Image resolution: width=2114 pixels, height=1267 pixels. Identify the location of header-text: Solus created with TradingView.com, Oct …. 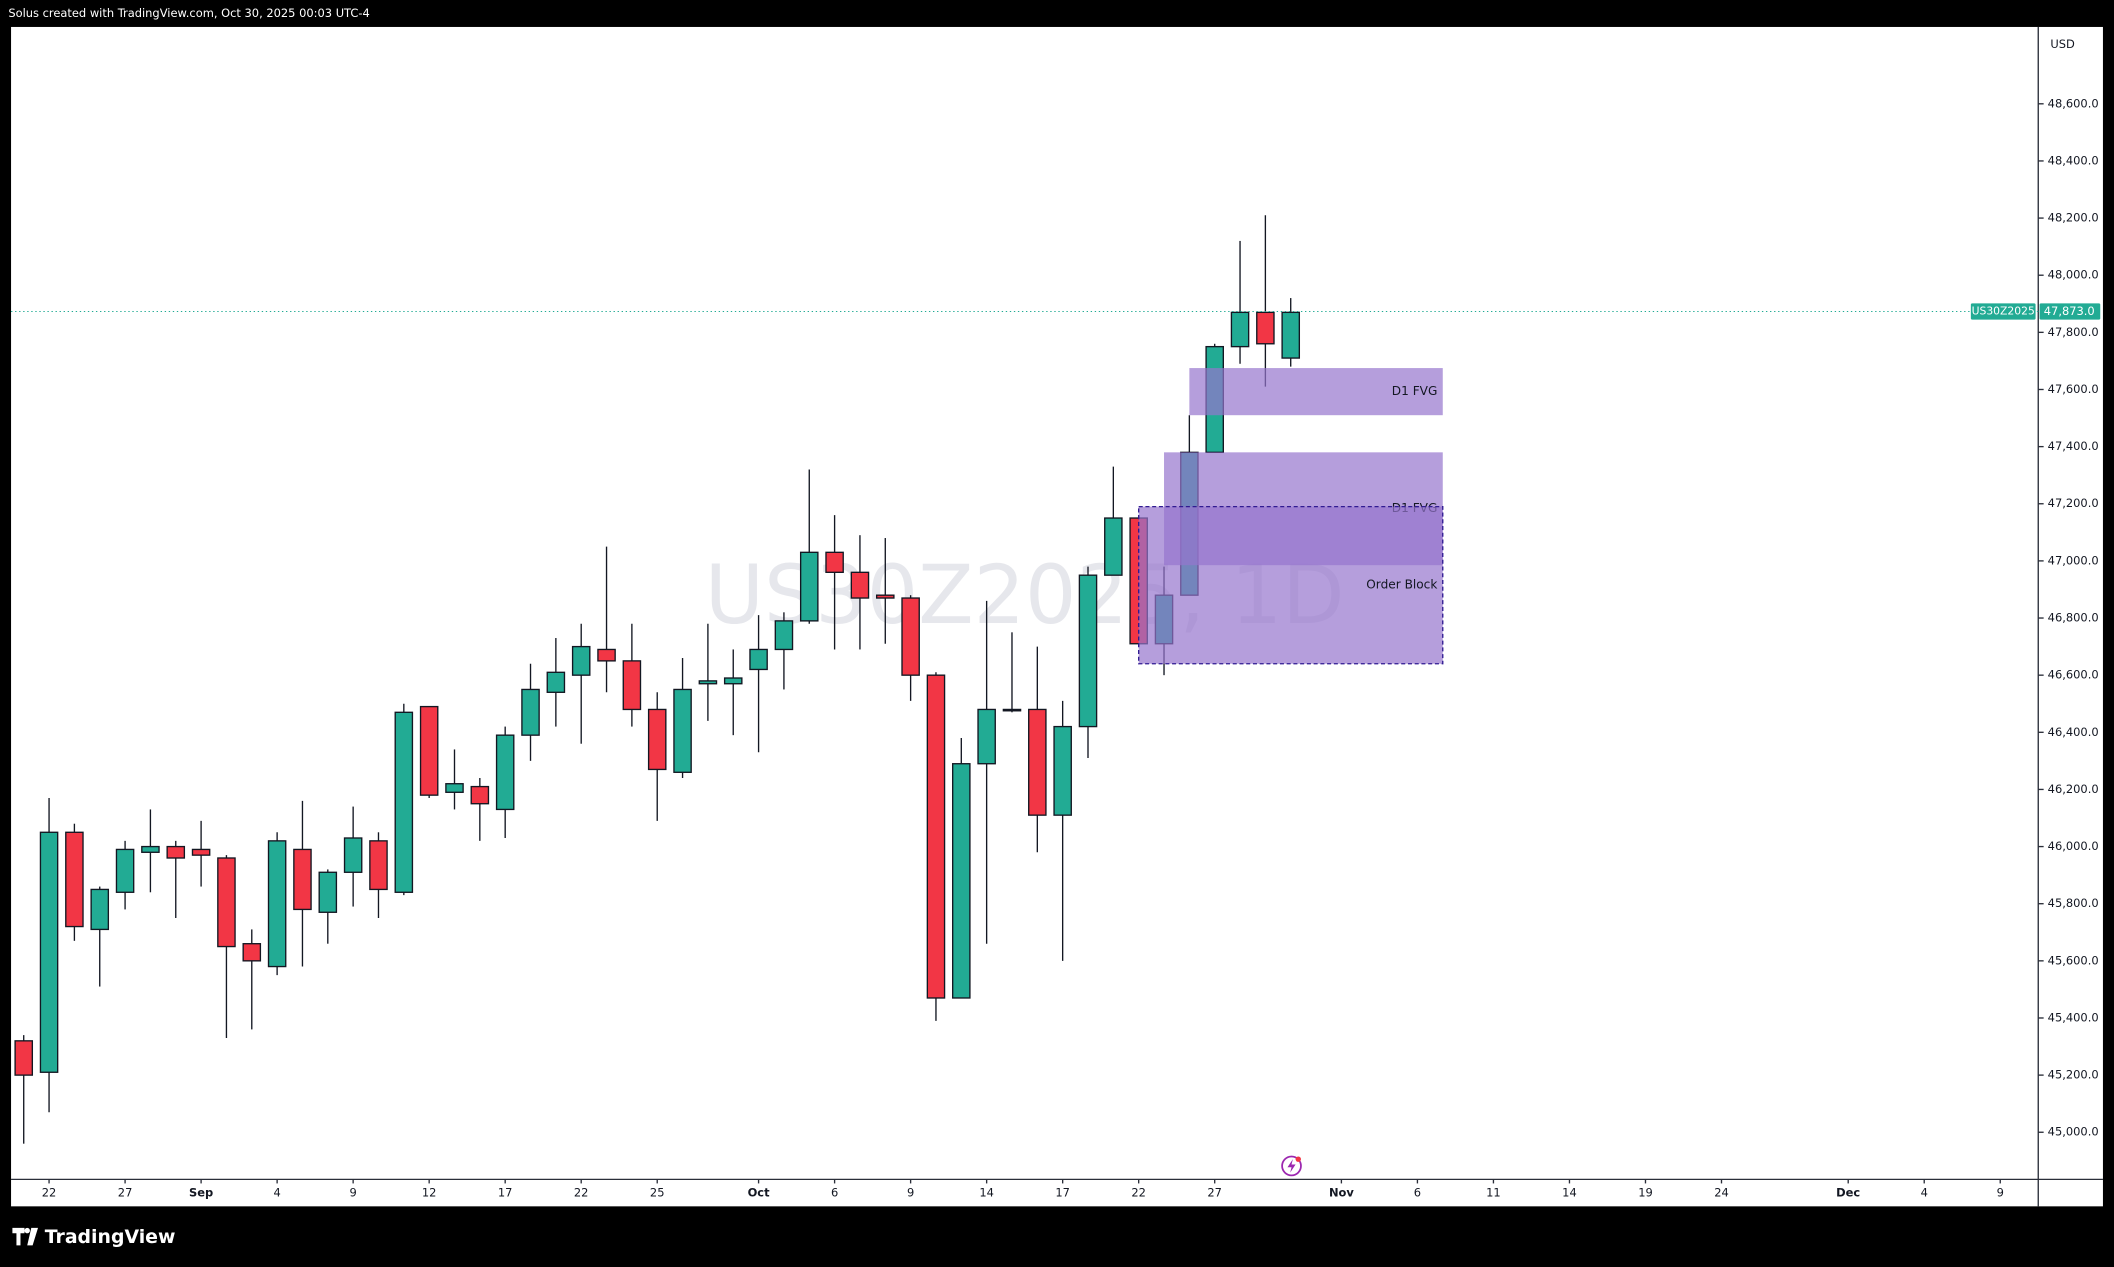
(188, 13).